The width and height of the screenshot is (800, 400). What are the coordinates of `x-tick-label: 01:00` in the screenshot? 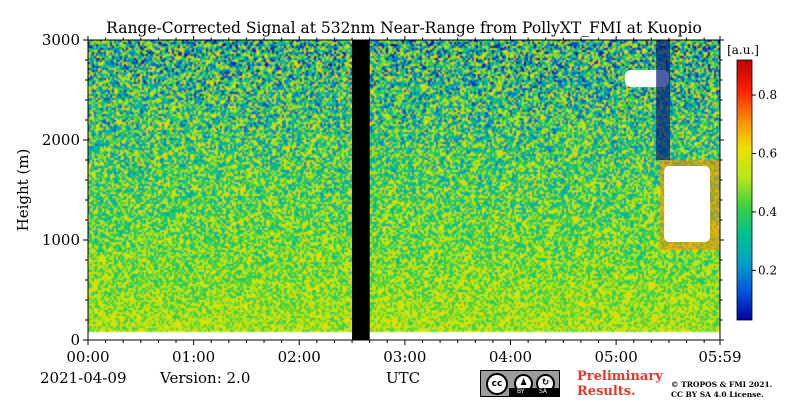 It's located at (193, 357).